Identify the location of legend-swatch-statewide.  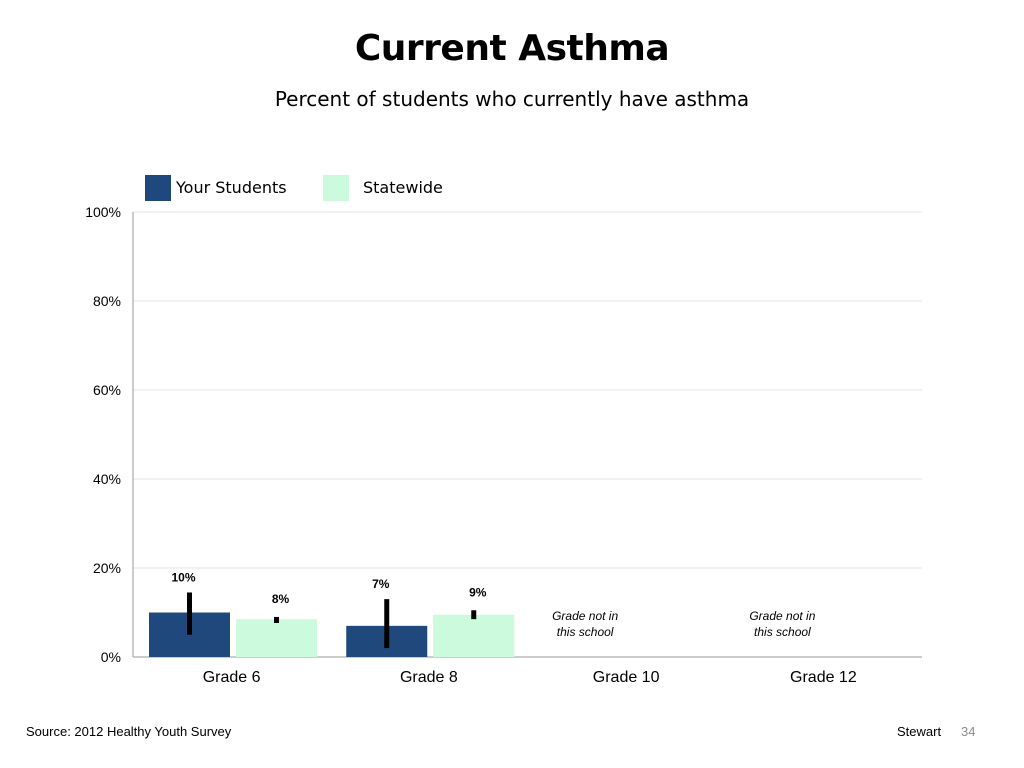
(336, 188).